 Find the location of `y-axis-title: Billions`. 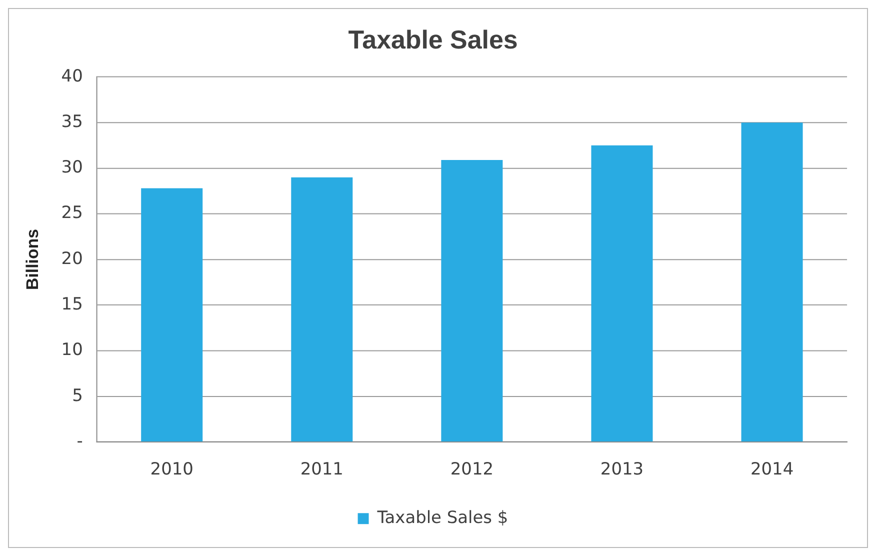

y-axis-title: Billions is located at coordinates (32, 259).